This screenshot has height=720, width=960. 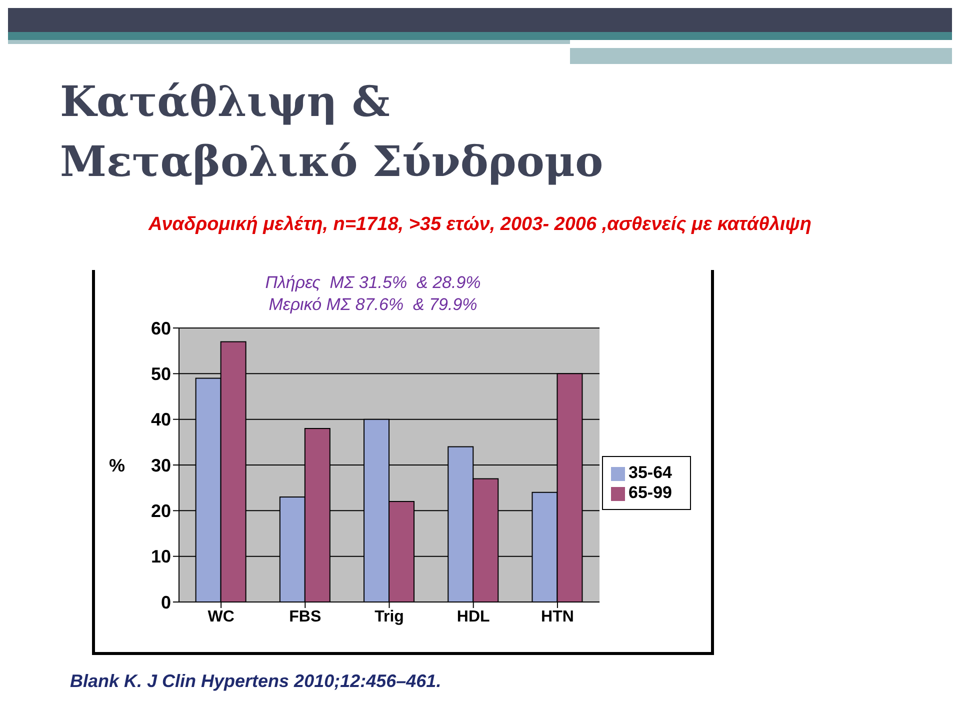 I want to click on x-tick-label: Trig, so click(x=389, y=617).